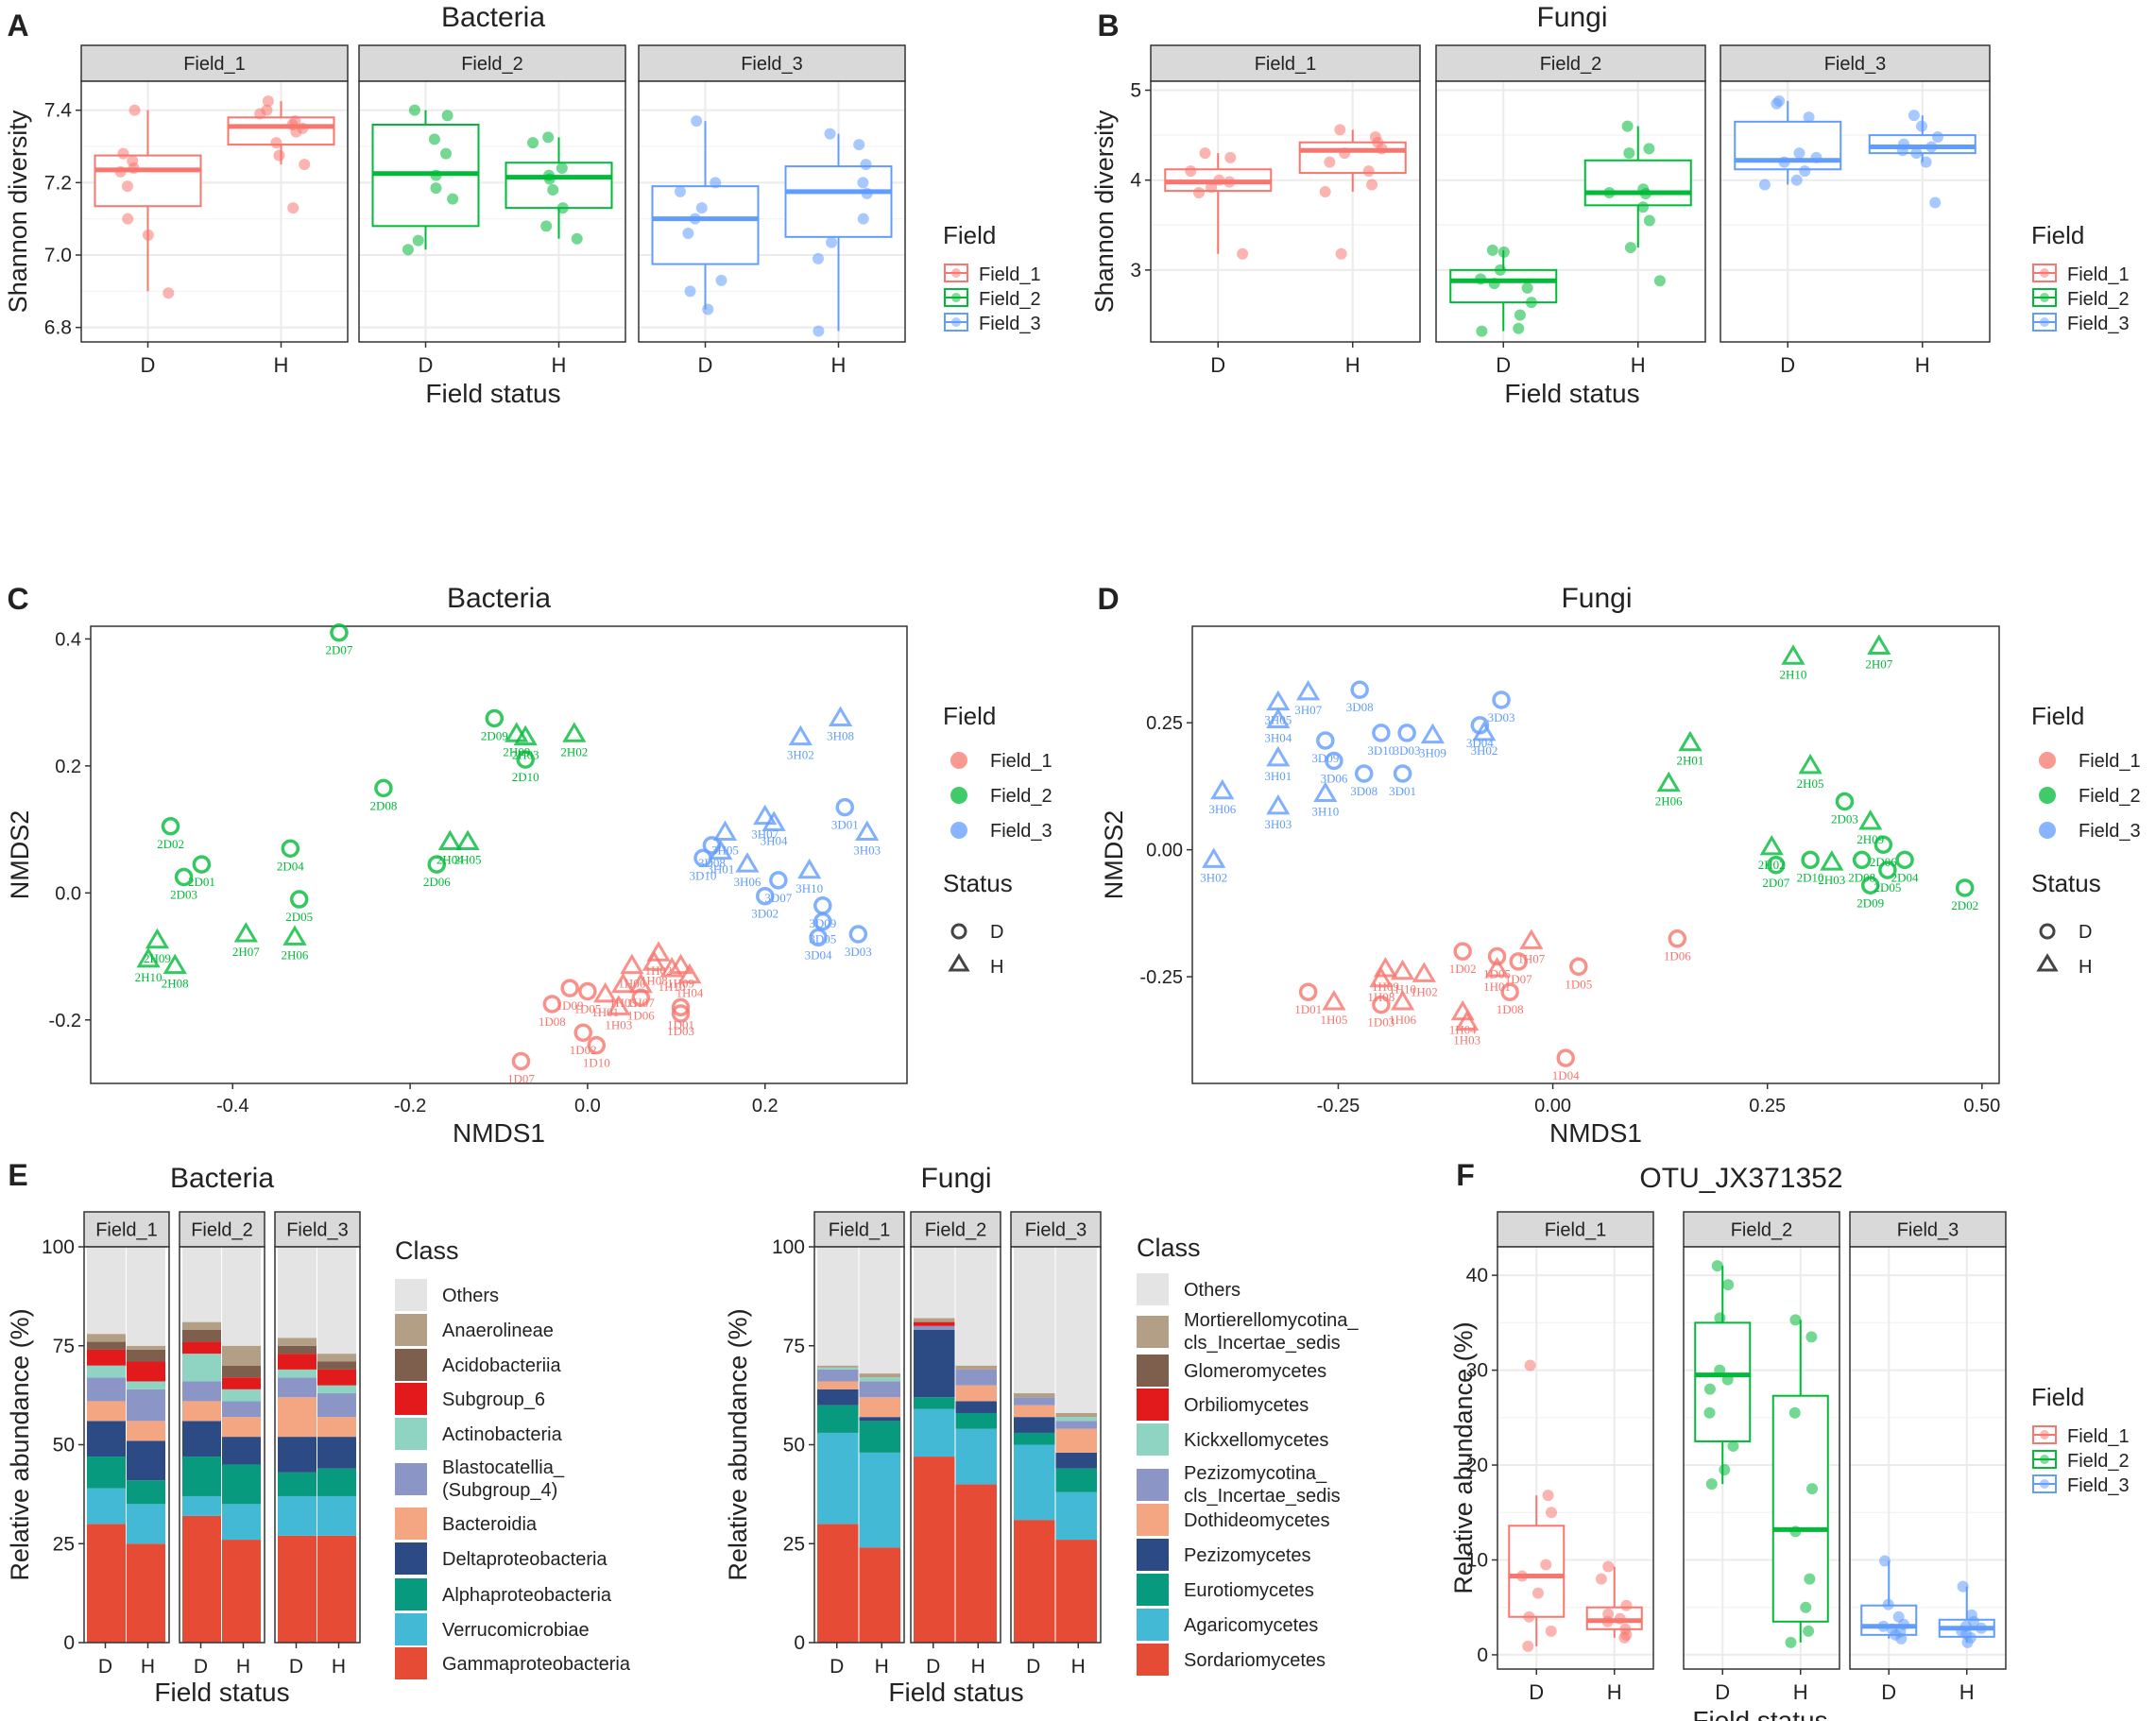 Image resolution: width=2156 pixels, height=1721 pixels. What do you see at coordinates (680, 1024) in the screenshot?
I see `point-label: 1D01` at bounding box center [680, 1024].